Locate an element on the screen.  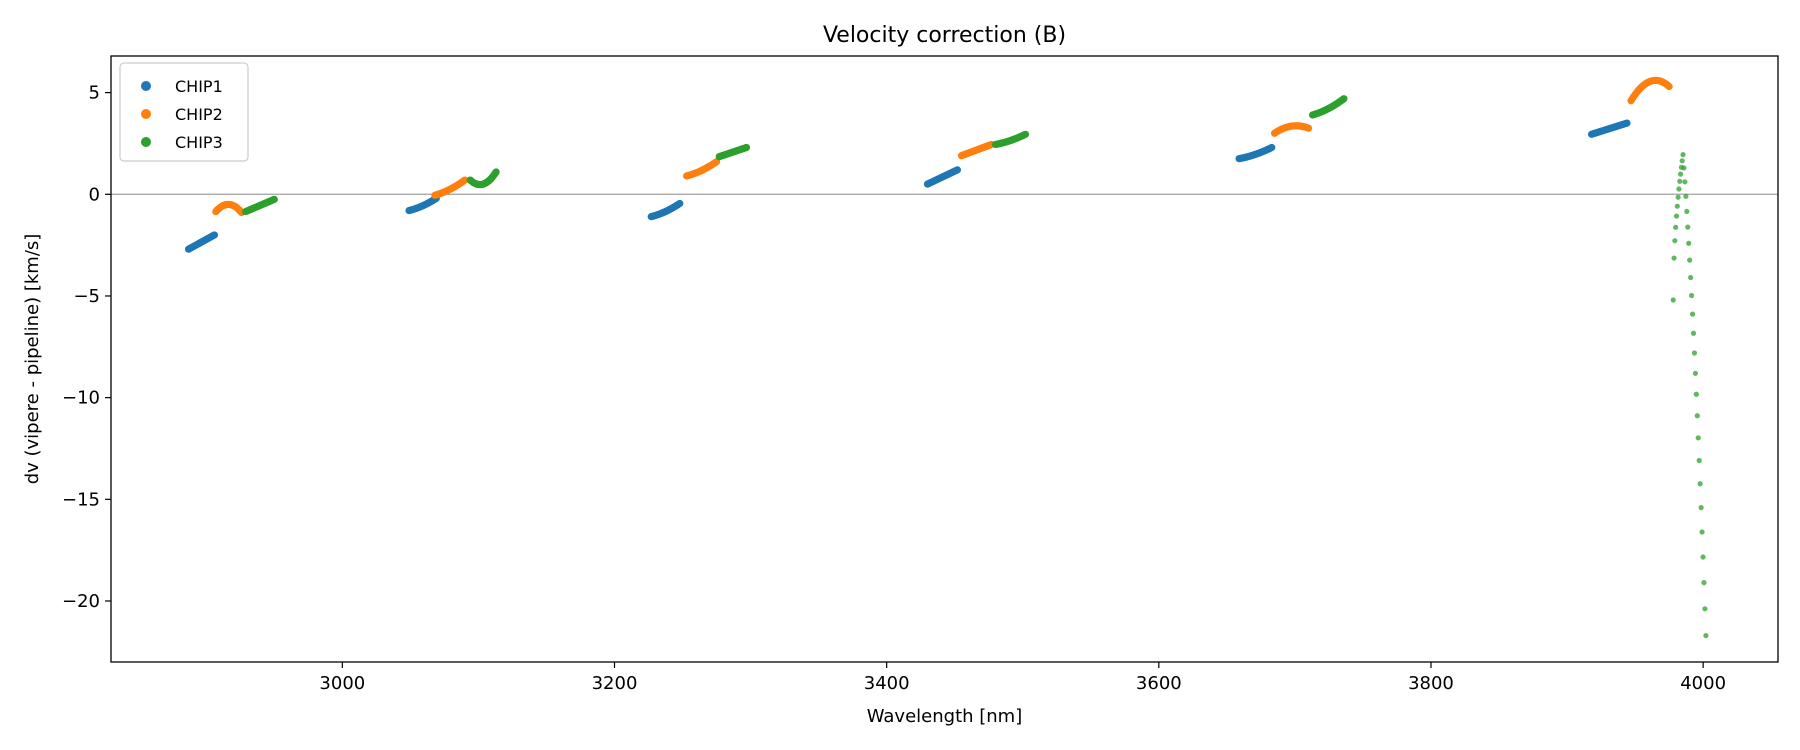
legend-marker-chip3 is located at coordinates (146, 142).